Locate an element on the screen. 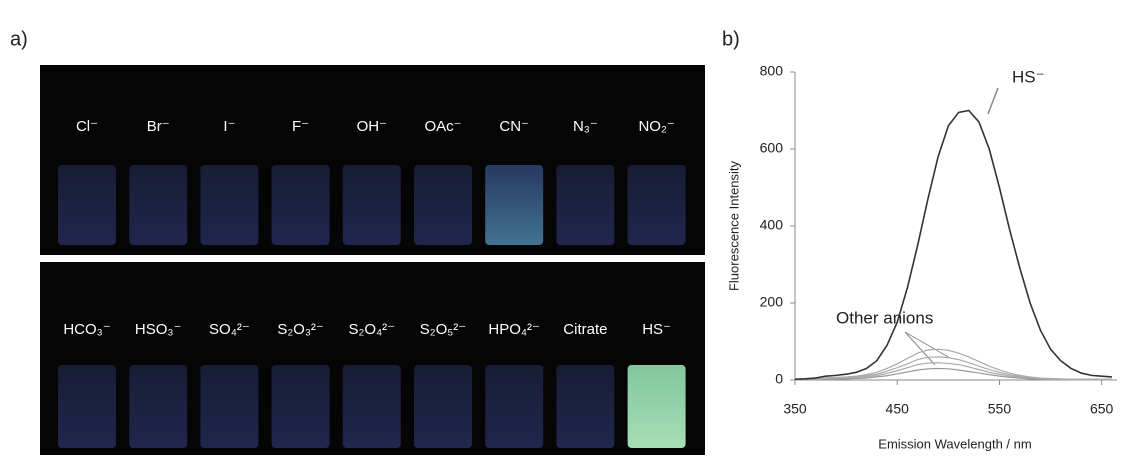 This screenshot has height=468, width=1133. vial-label: SO₄²⁻ is located at coordinates (229, 329).